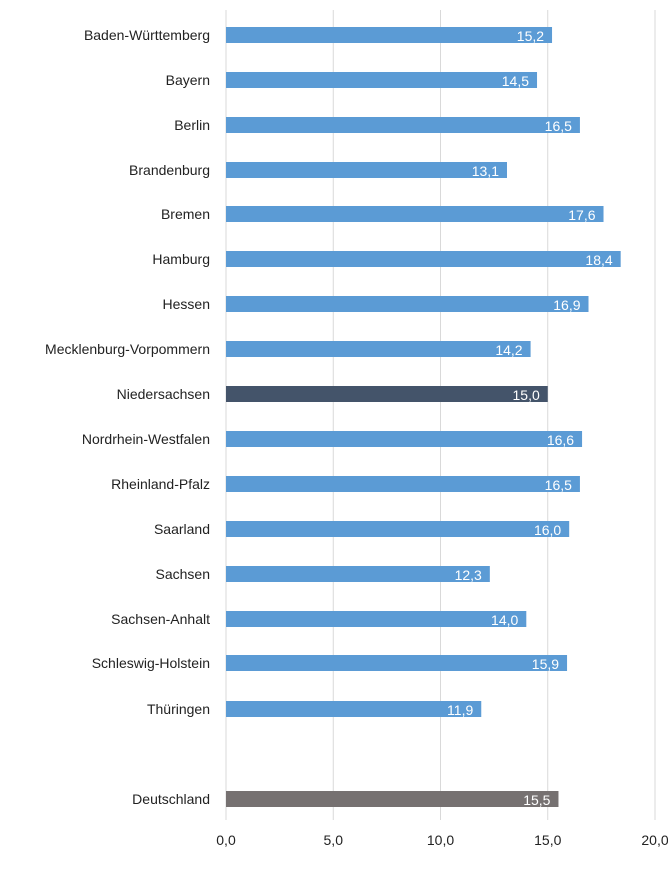 The height and width of the screenshot is (870, 668). I want to click on value-label: 11,9, so click(460, 710).